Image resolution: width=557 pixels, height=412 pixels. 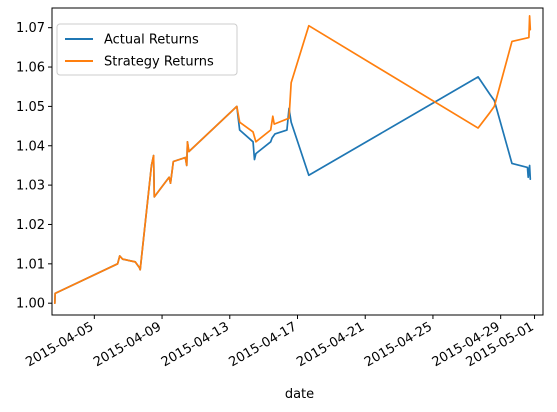 What do you see at coordinates (30, 107) in the screenshot?
I see `y-tick-label: 1.05` at bounding box center [30, 107].